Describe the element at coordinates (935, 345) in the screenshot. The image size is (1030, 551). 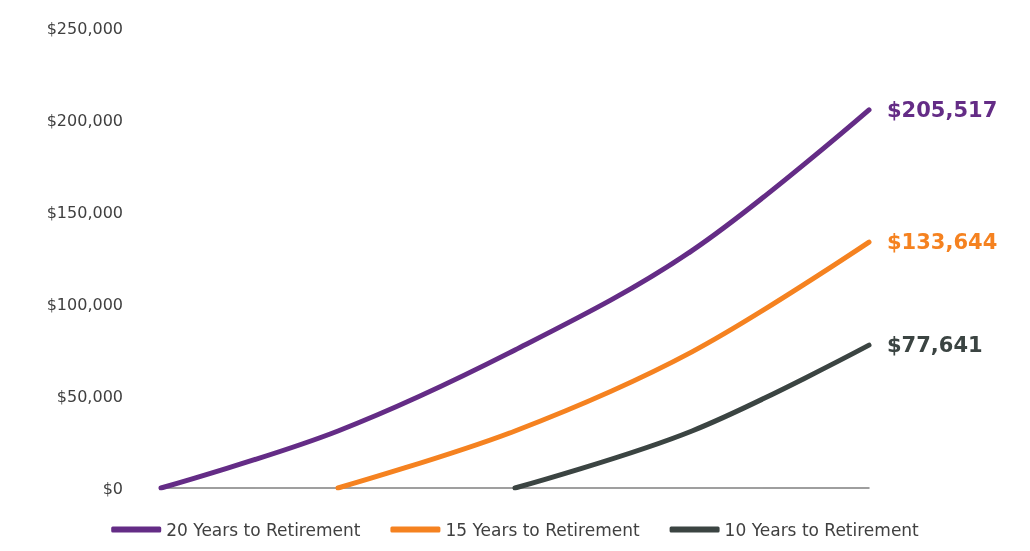
I see `data-label: $77,641` at that location.